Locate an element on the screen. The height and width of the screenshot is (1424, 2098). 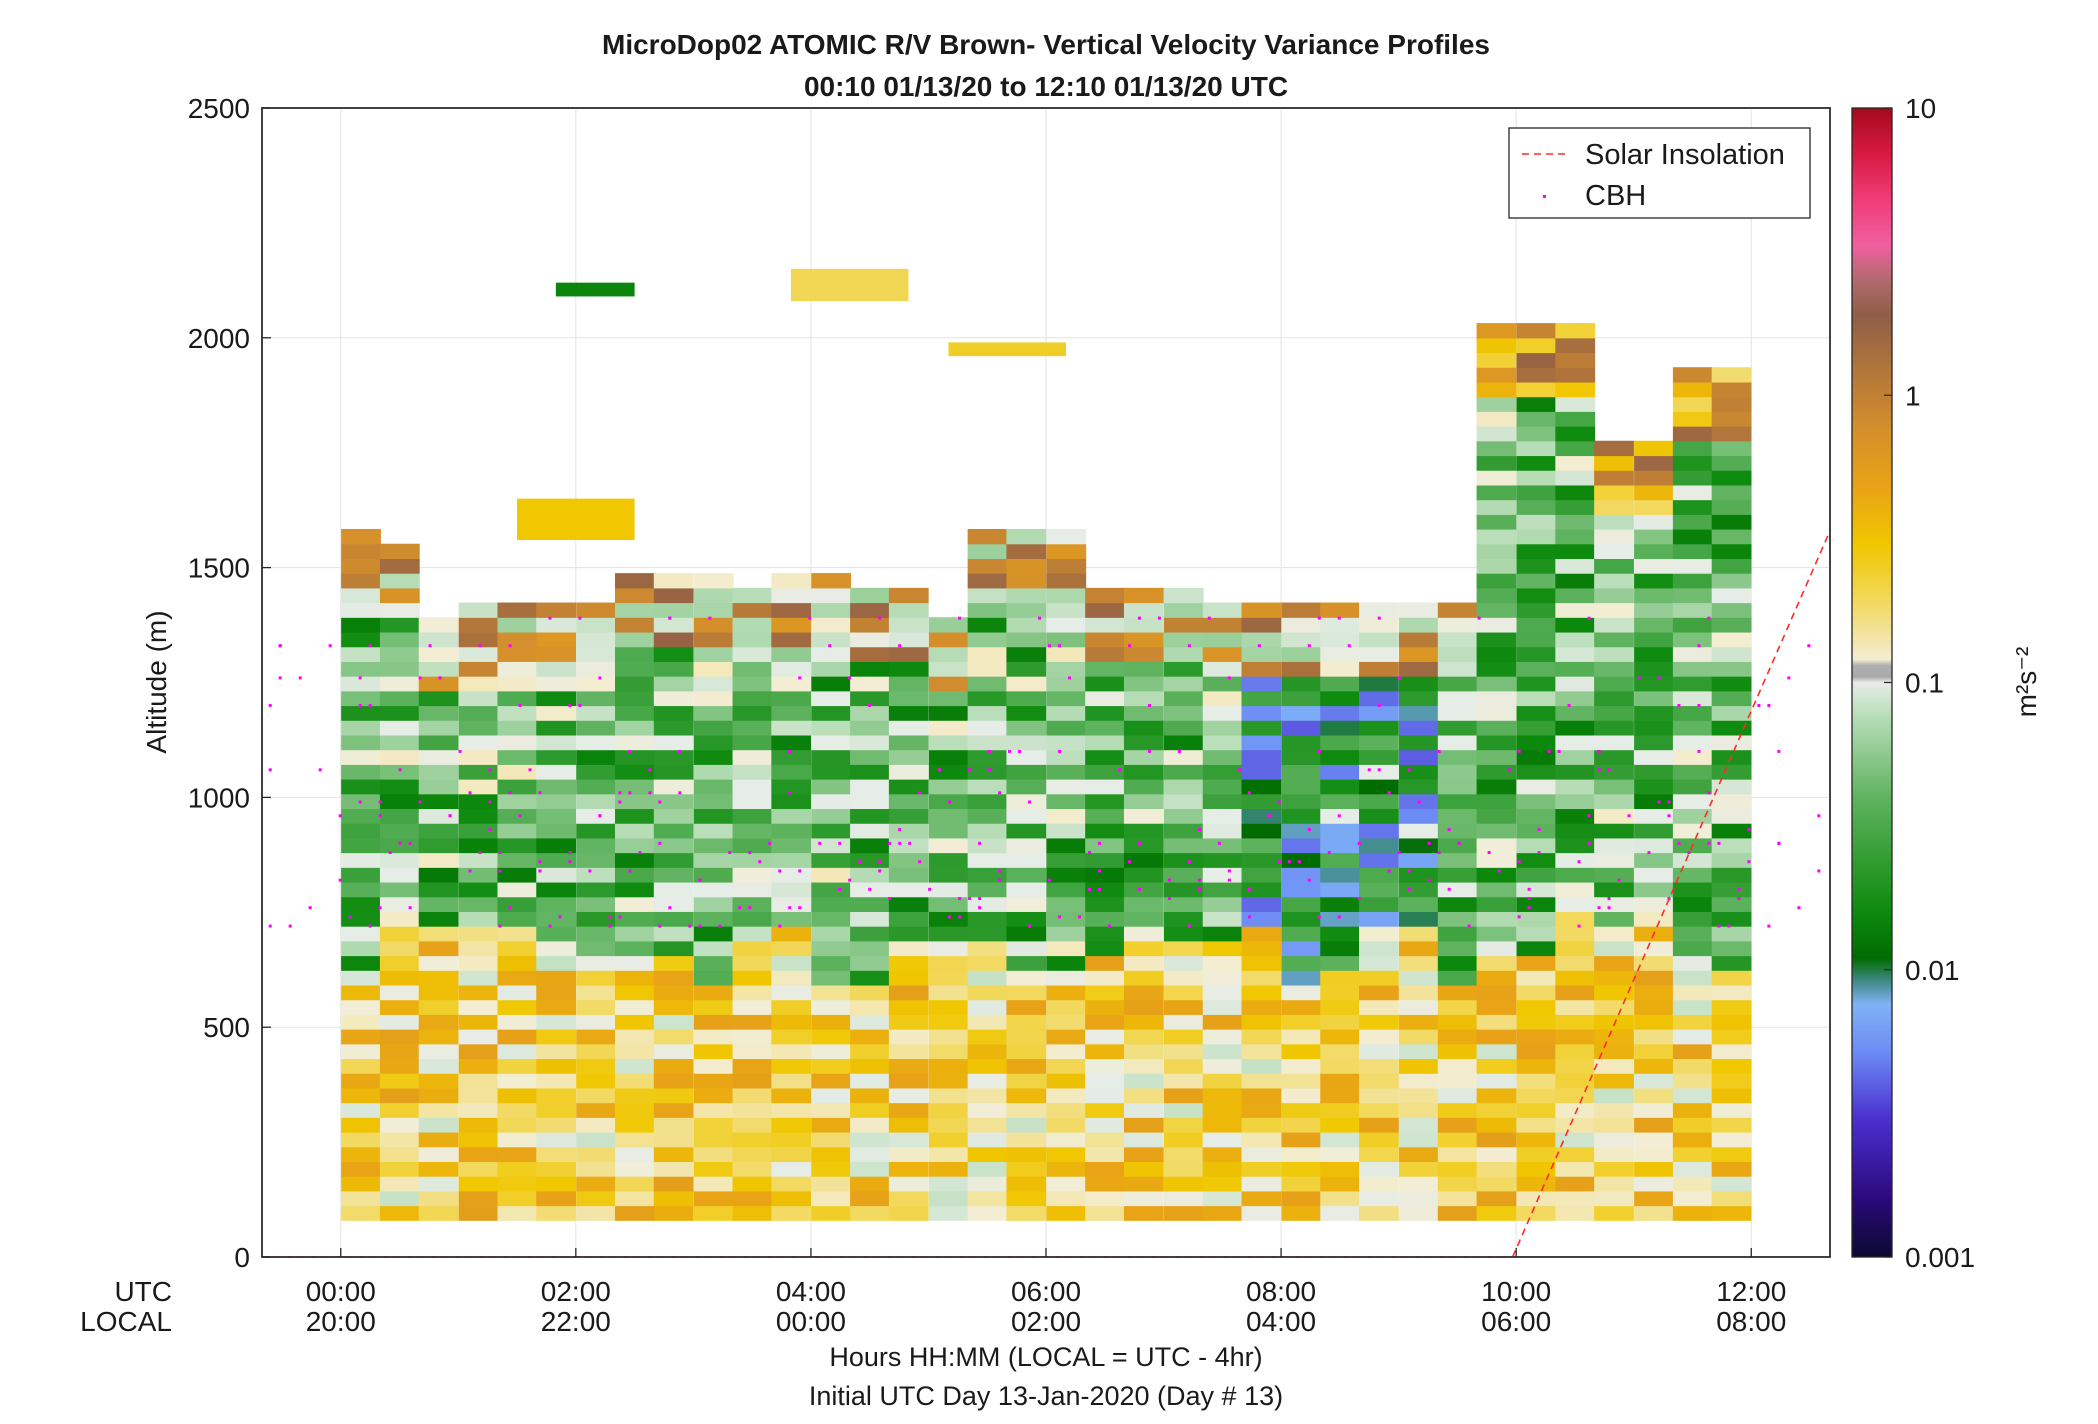
x-tick-label-utc: 06:00 is located at coordinates (1046, 1291).